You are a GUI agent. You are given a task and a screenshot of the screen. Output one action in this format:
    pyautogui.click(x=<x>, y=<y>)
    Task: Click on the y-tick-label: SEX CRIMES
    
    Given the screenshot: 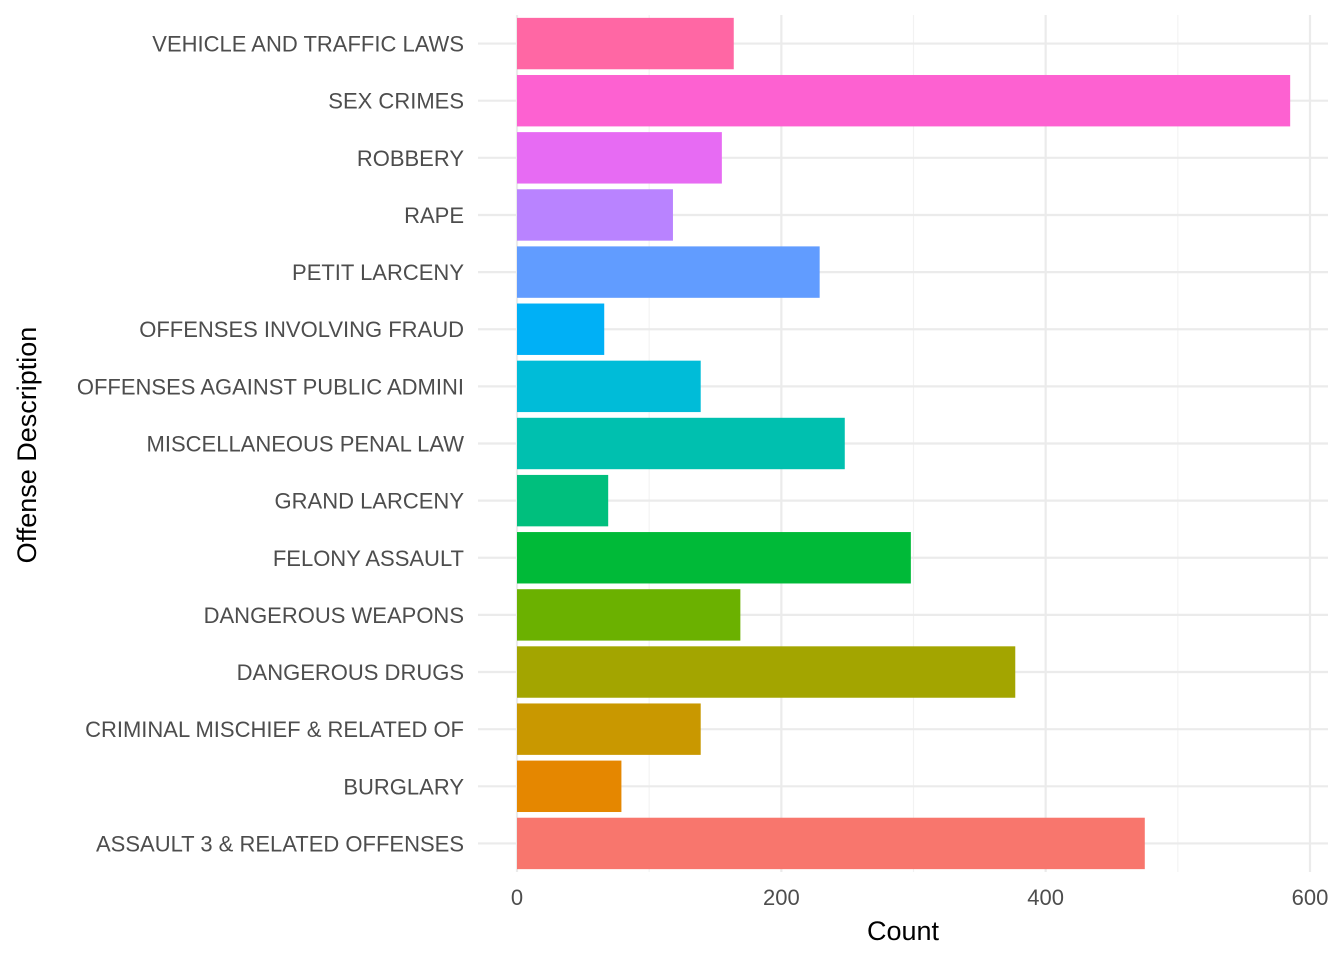 What is the action you would take?
    pyautogui.click(x=396, y=101)
    